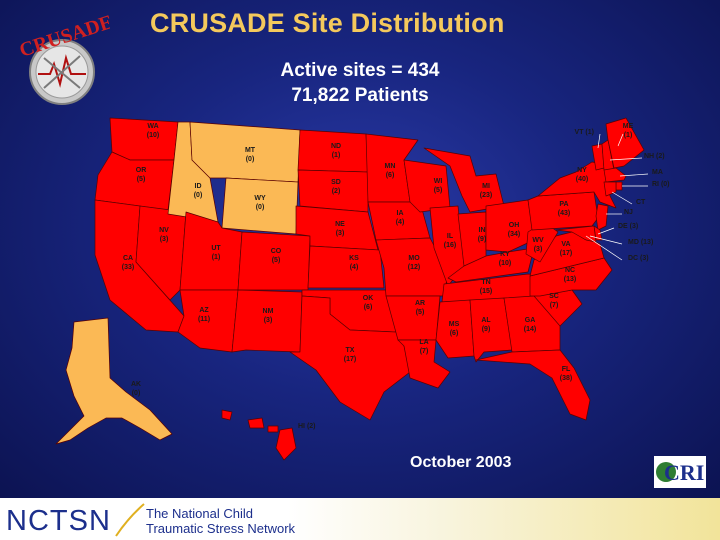 This screenshot has width=720, height=540. I want to click on state-name-co: CO, so click(276, 251).